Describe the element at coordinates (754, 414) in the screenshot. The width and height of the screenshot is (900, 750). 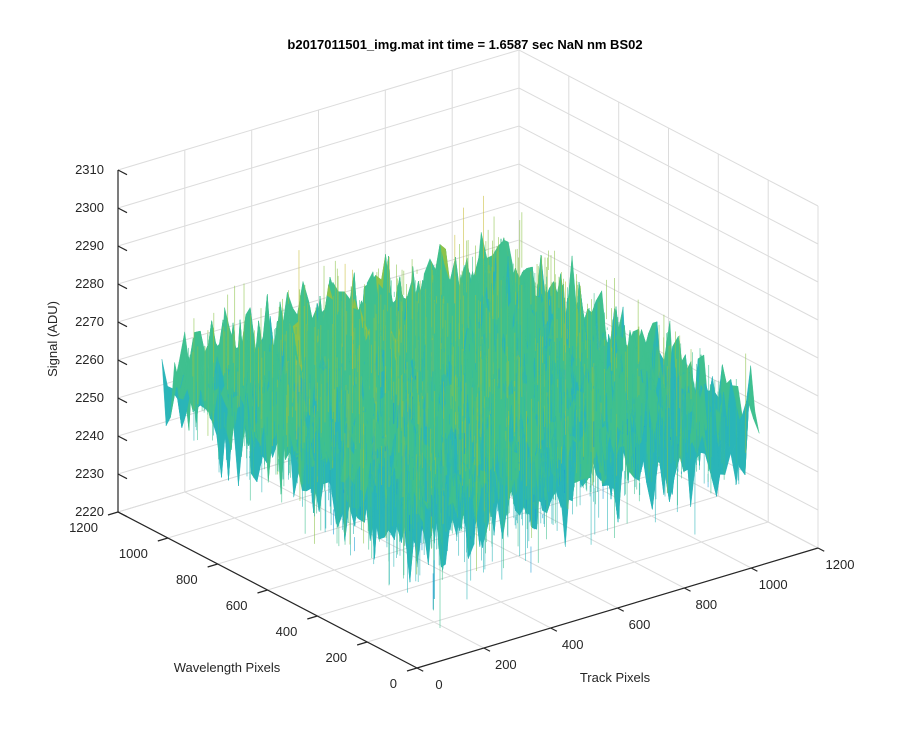
I see `surface-patch` at that location.